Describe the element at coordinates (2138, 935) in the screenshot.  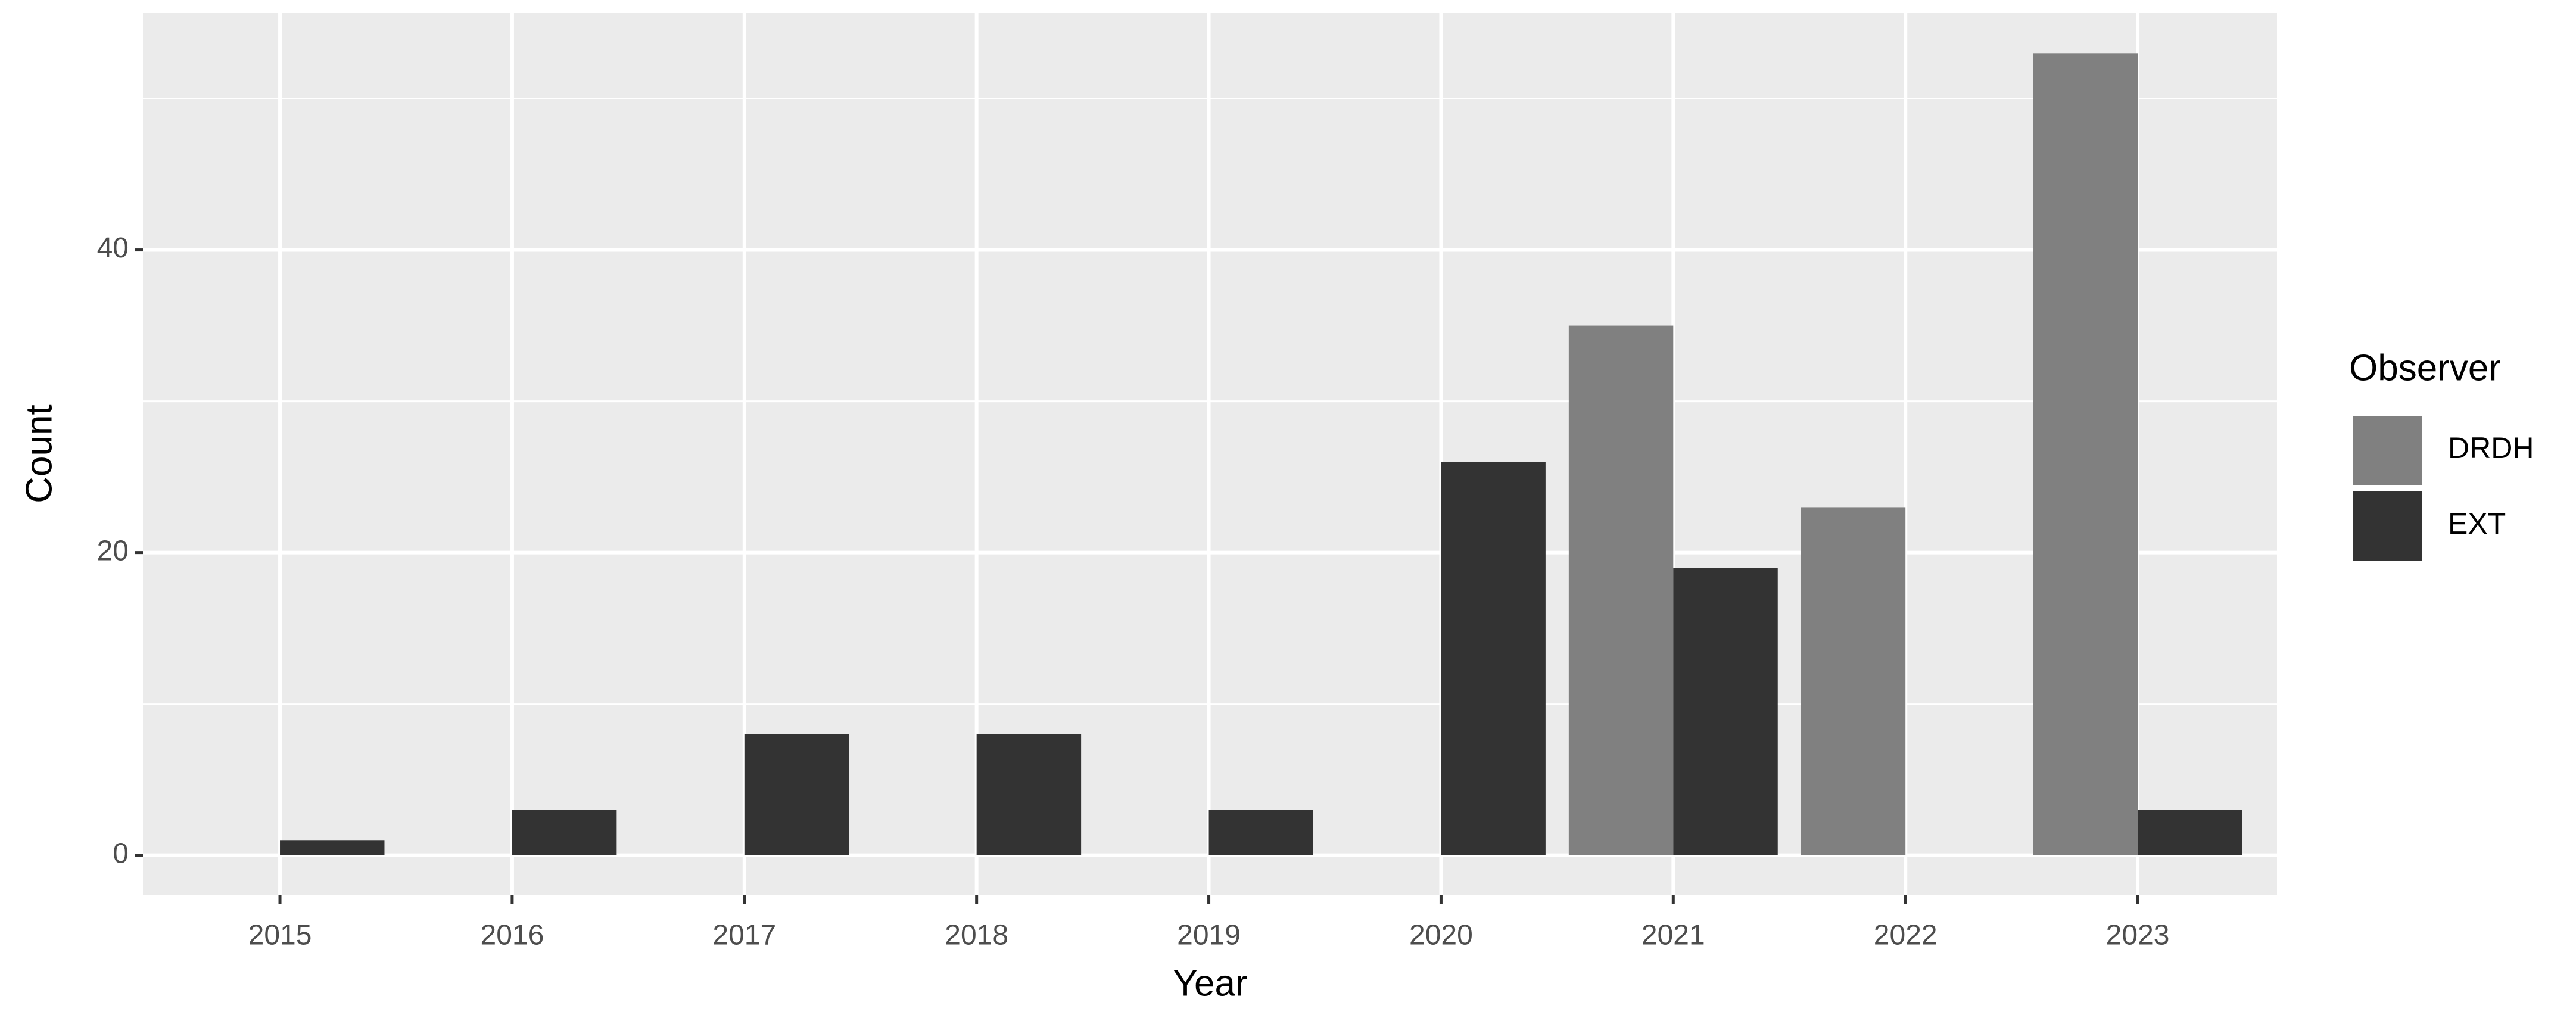
I see `x-tick-label: 2023` at that location.